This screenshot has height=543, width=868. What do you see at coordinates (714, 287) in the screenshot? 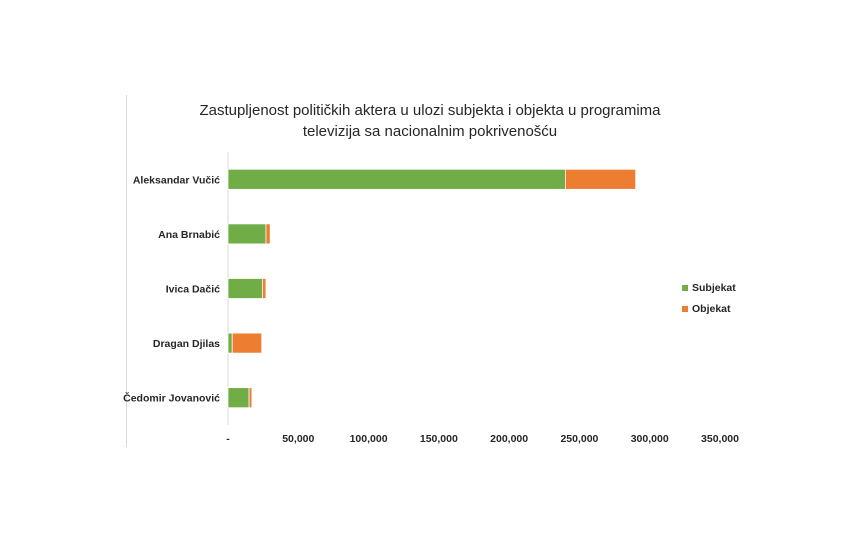
I see `legend-label-subjekat: Subjekat` at bounding box center [714, 287].